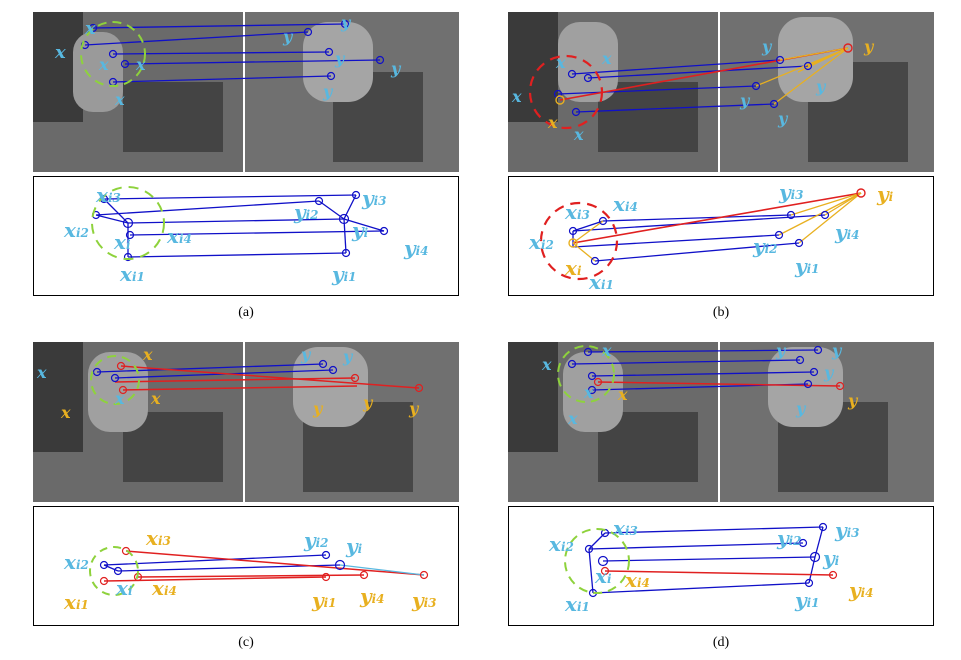  Describe the element at coordinates (246, 236) in the screenshot. I see `diagram-a: xi3 xi2 xi xi4 xi1 yi3 yi2 yi yi4 yi1` at that location.